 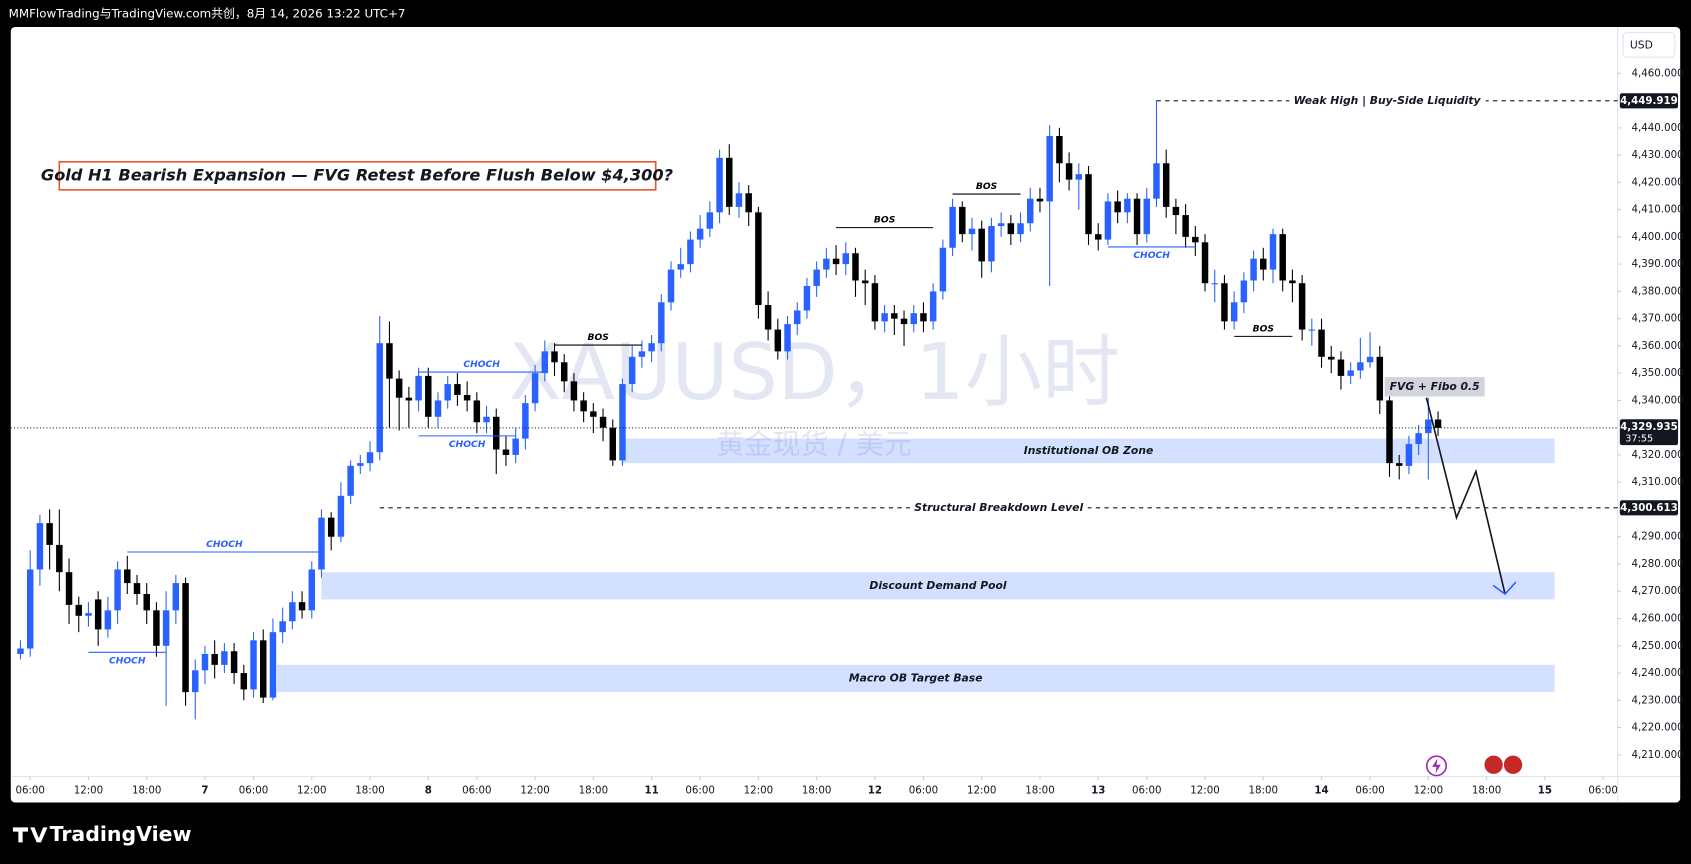 I want to click on last-price-box, so click(x=1649, y=432).